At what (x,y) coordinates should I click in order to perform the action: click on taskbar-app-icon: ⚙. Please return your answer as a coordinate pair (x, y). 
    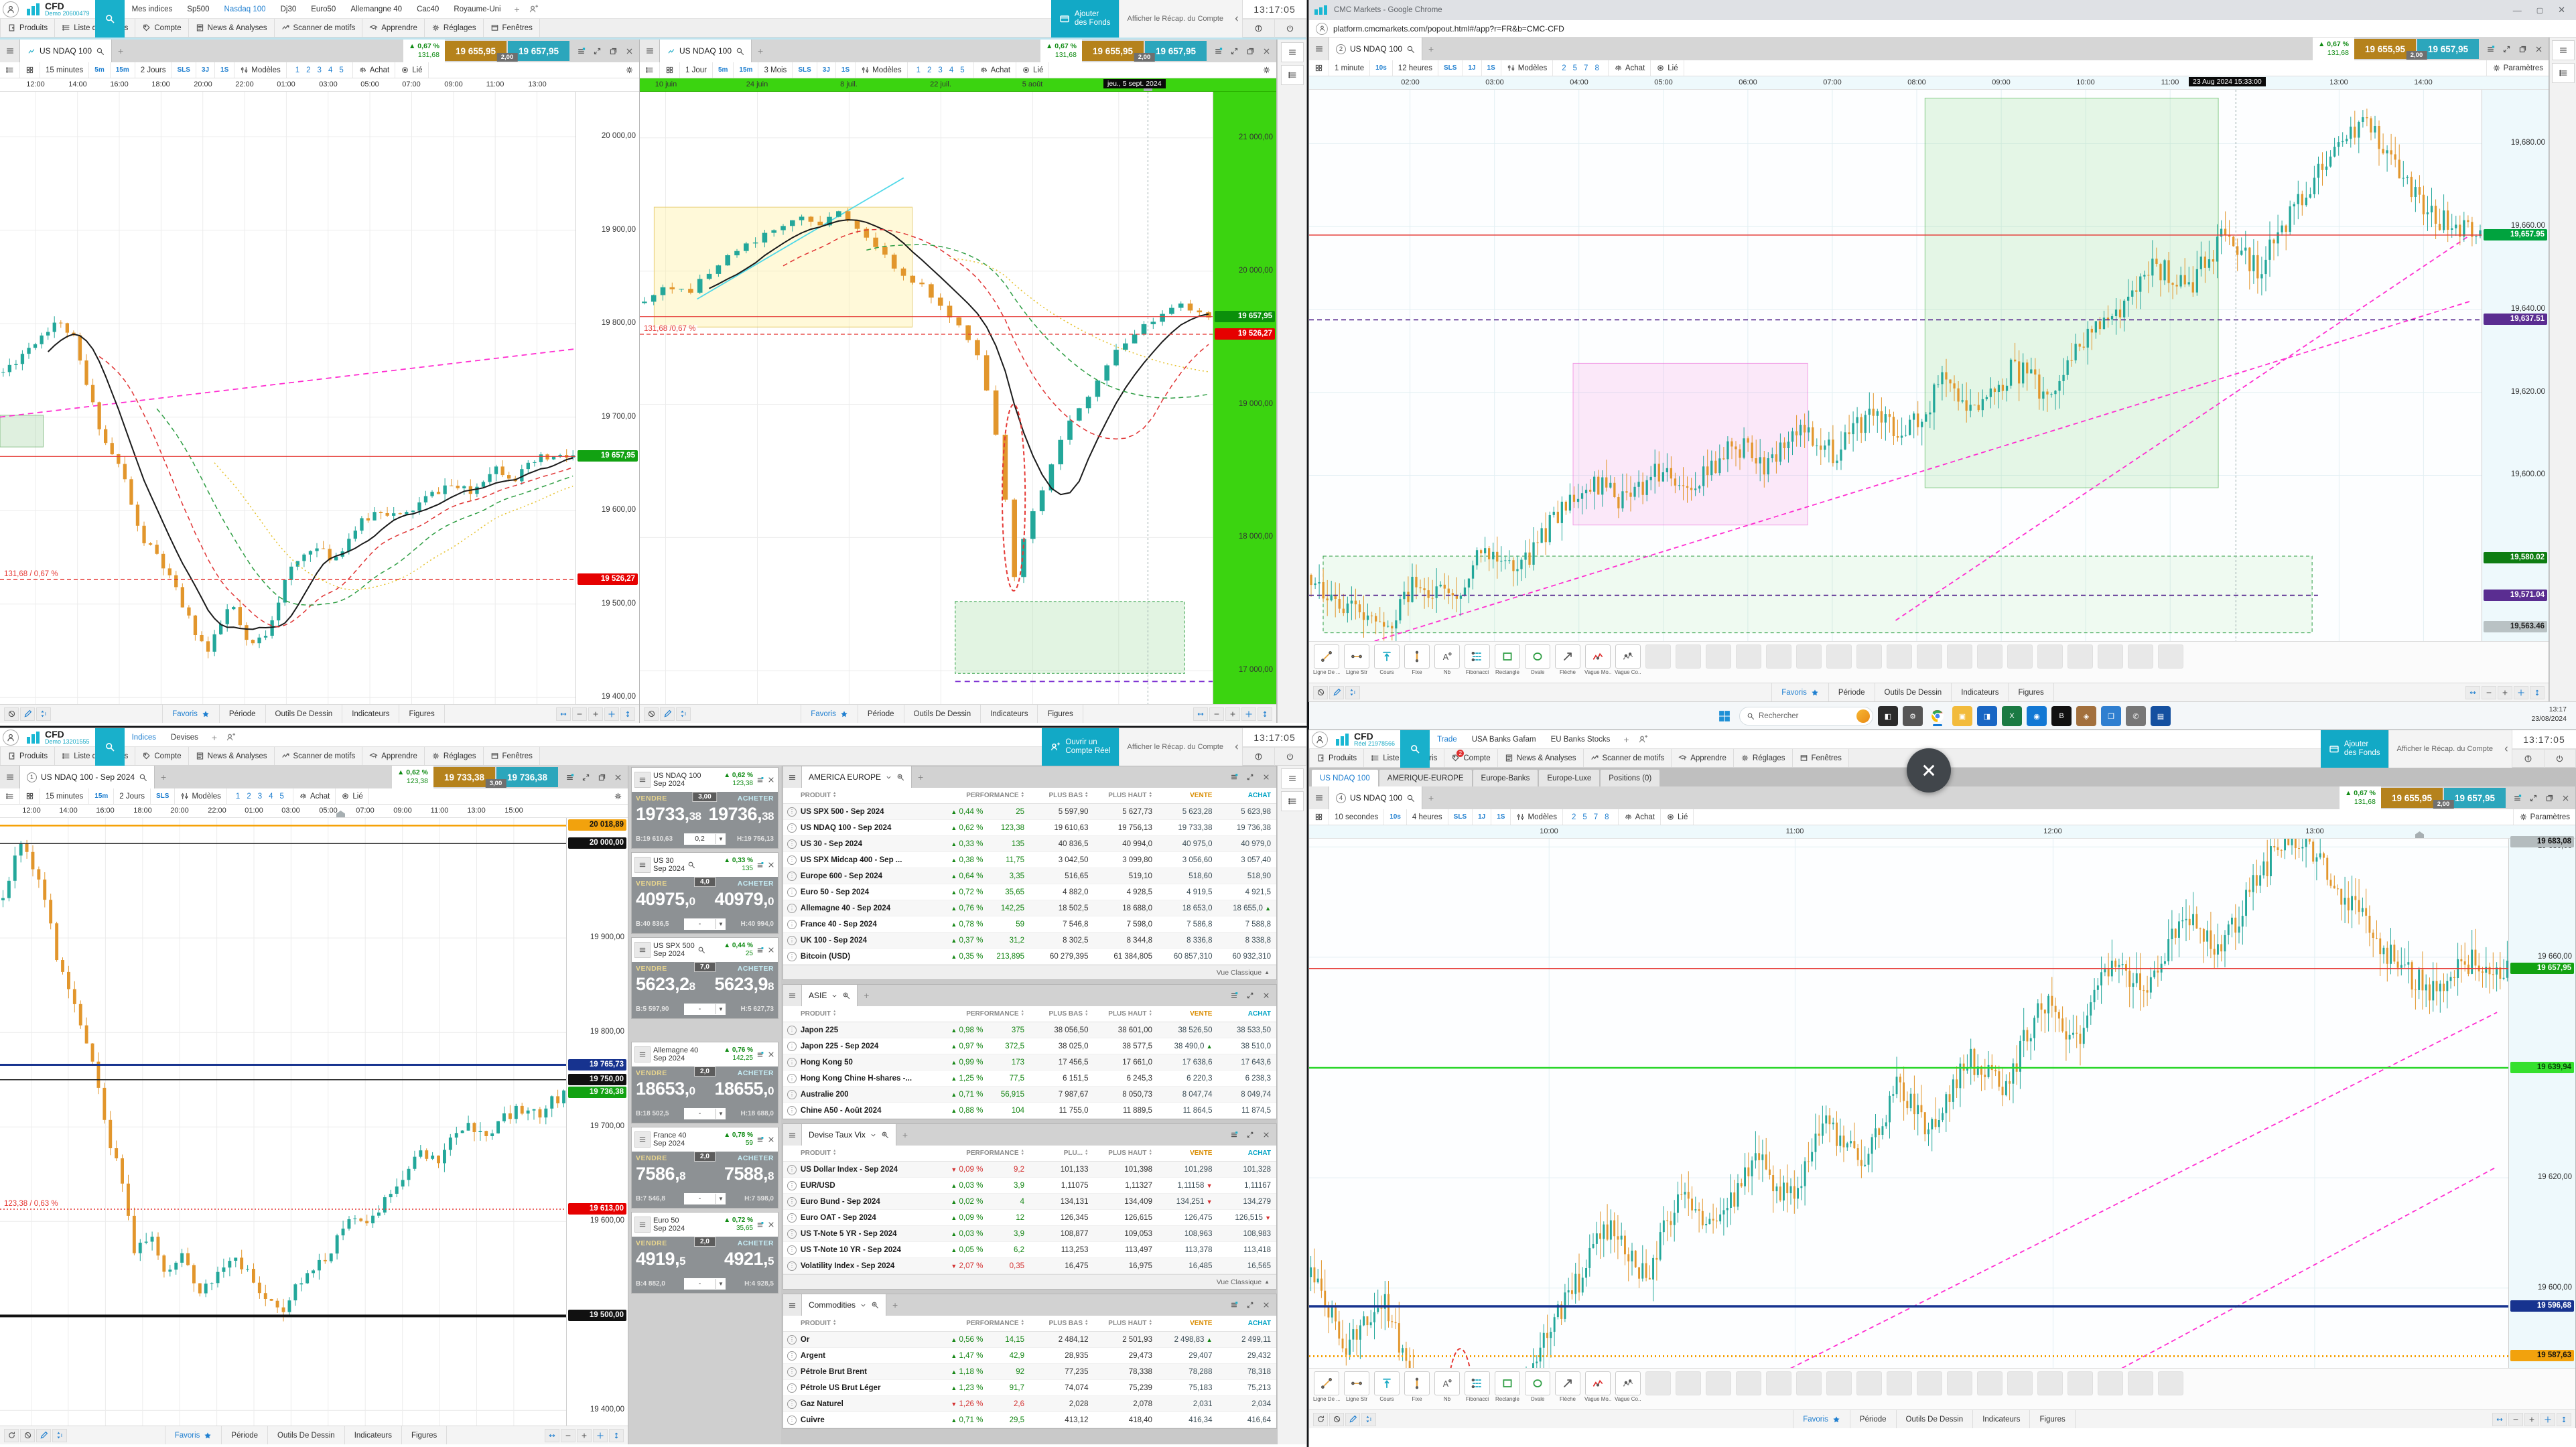
    Looking at the image, I should click on (1913, 716).